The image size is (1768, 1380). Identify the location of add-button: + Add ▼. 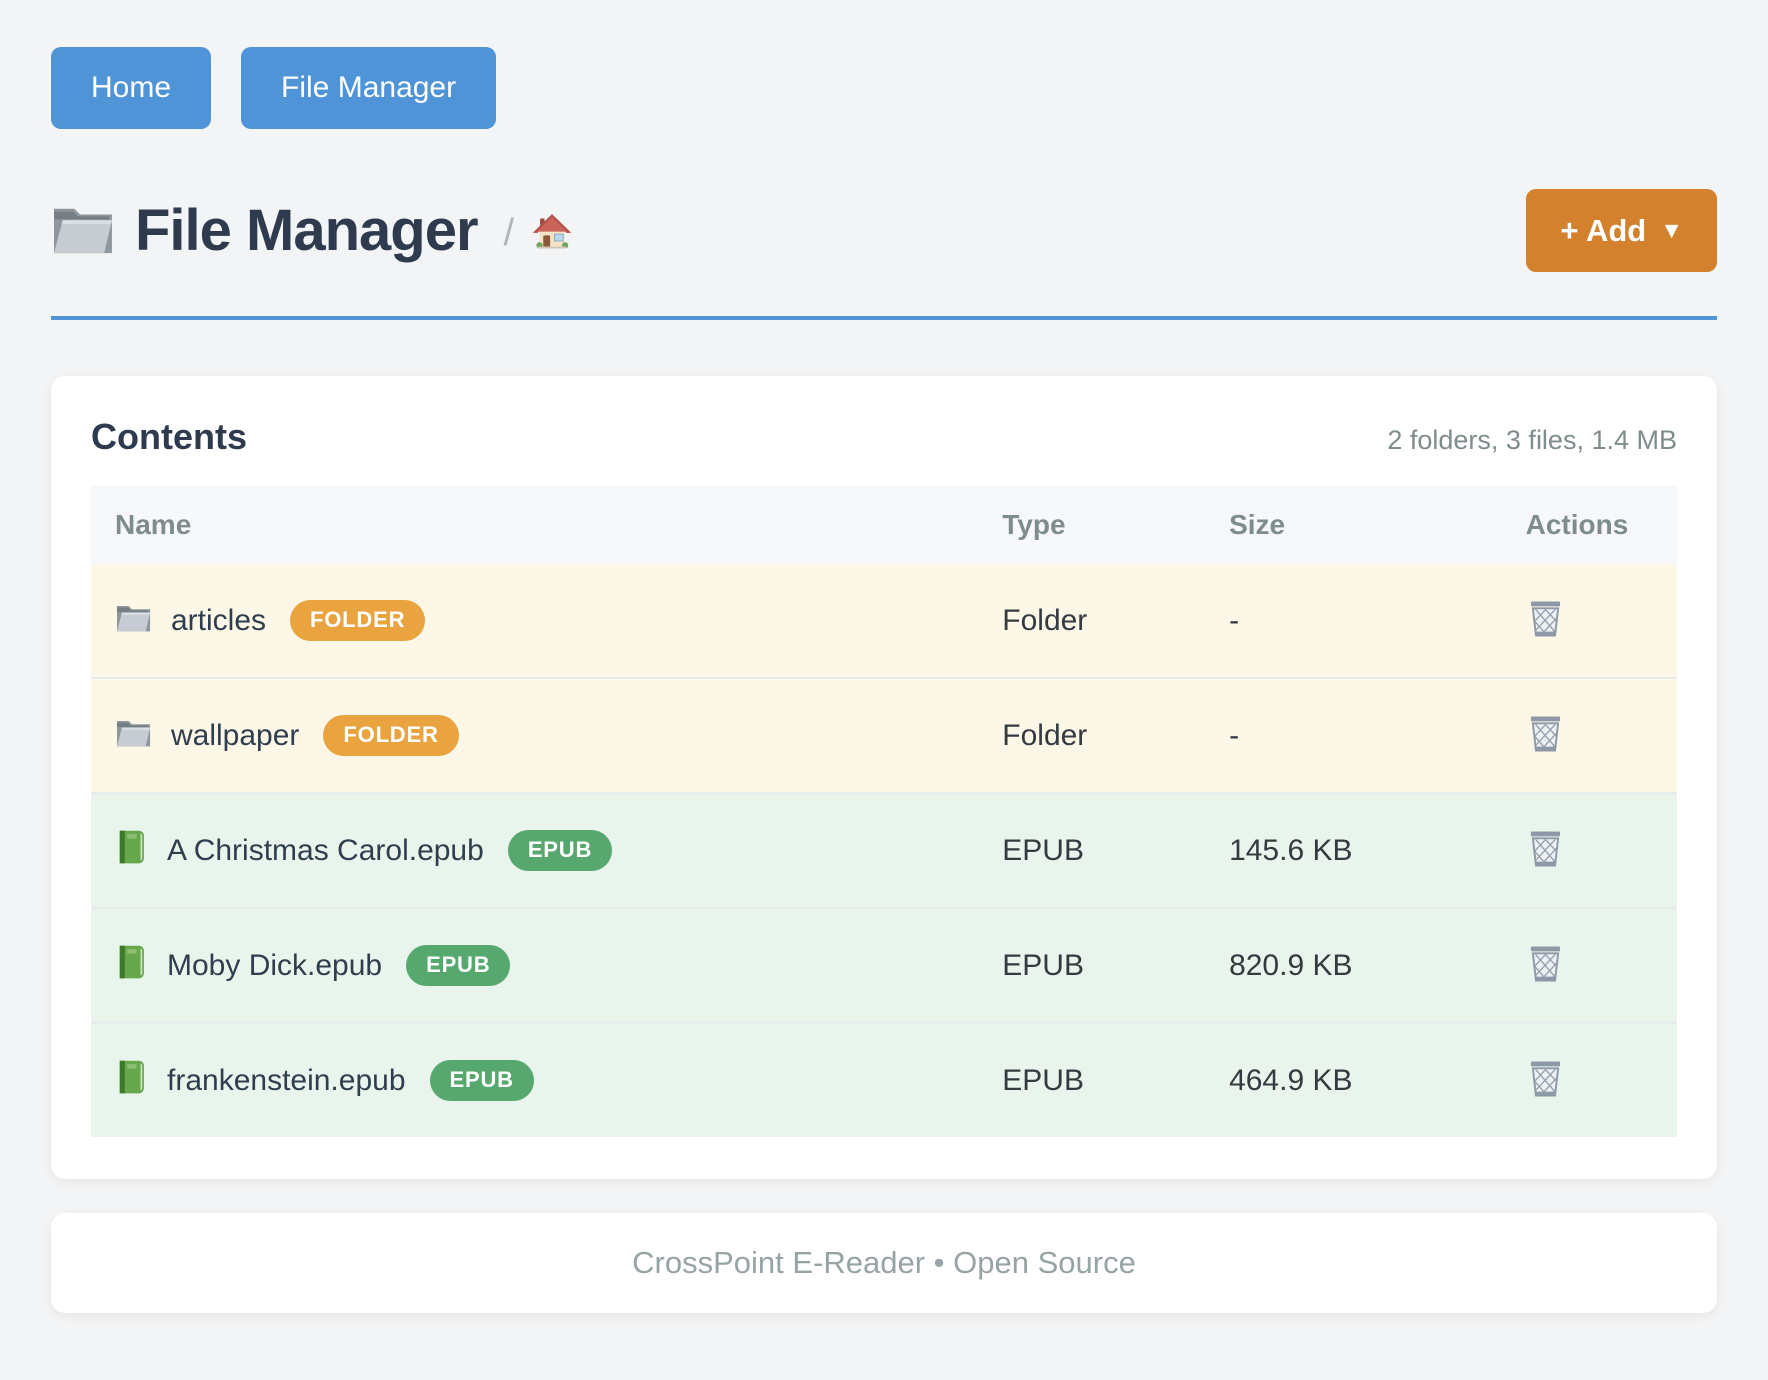
(1621, 230).